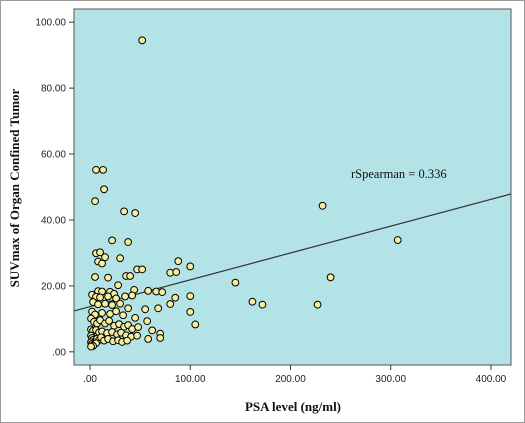 The height and width of the screenshot is (423, 525). What do you see at coordinates (14, 187) in the screenshot?
I see `y-axis-title: SUVmax of Organ Confined Tumor` at bounding box center [14, 187].